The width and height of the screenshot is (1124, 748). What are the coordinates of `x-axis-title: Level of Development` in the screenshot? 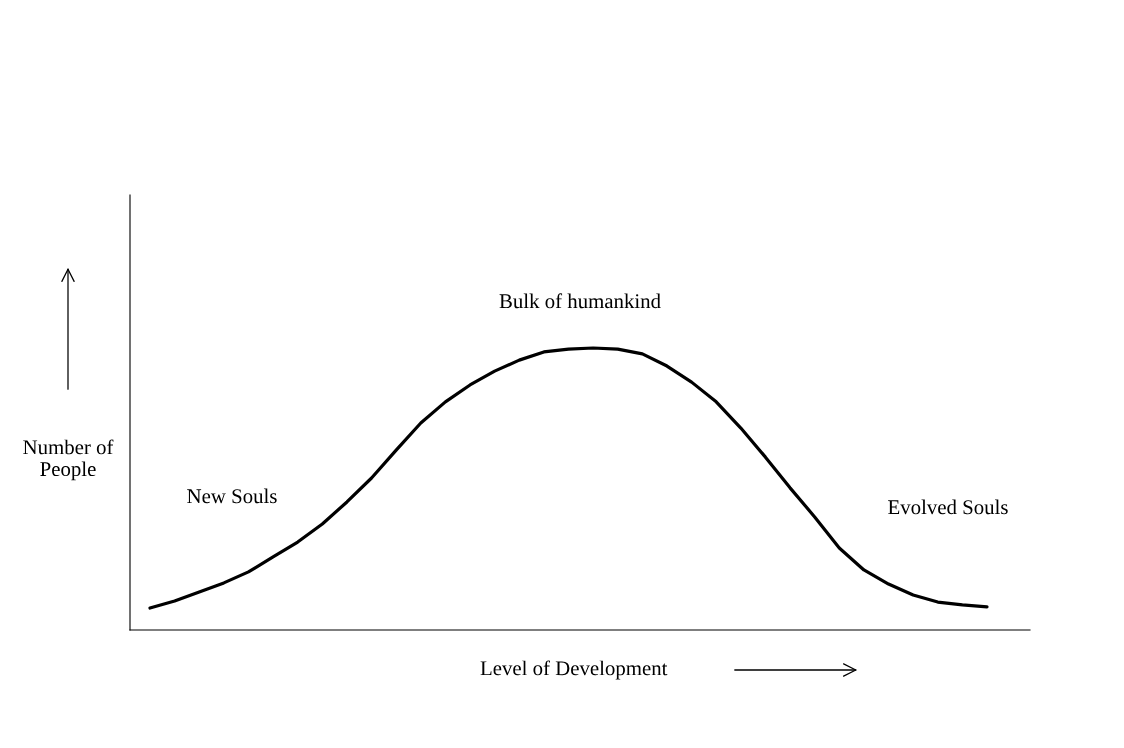 It's located at (574, 670).